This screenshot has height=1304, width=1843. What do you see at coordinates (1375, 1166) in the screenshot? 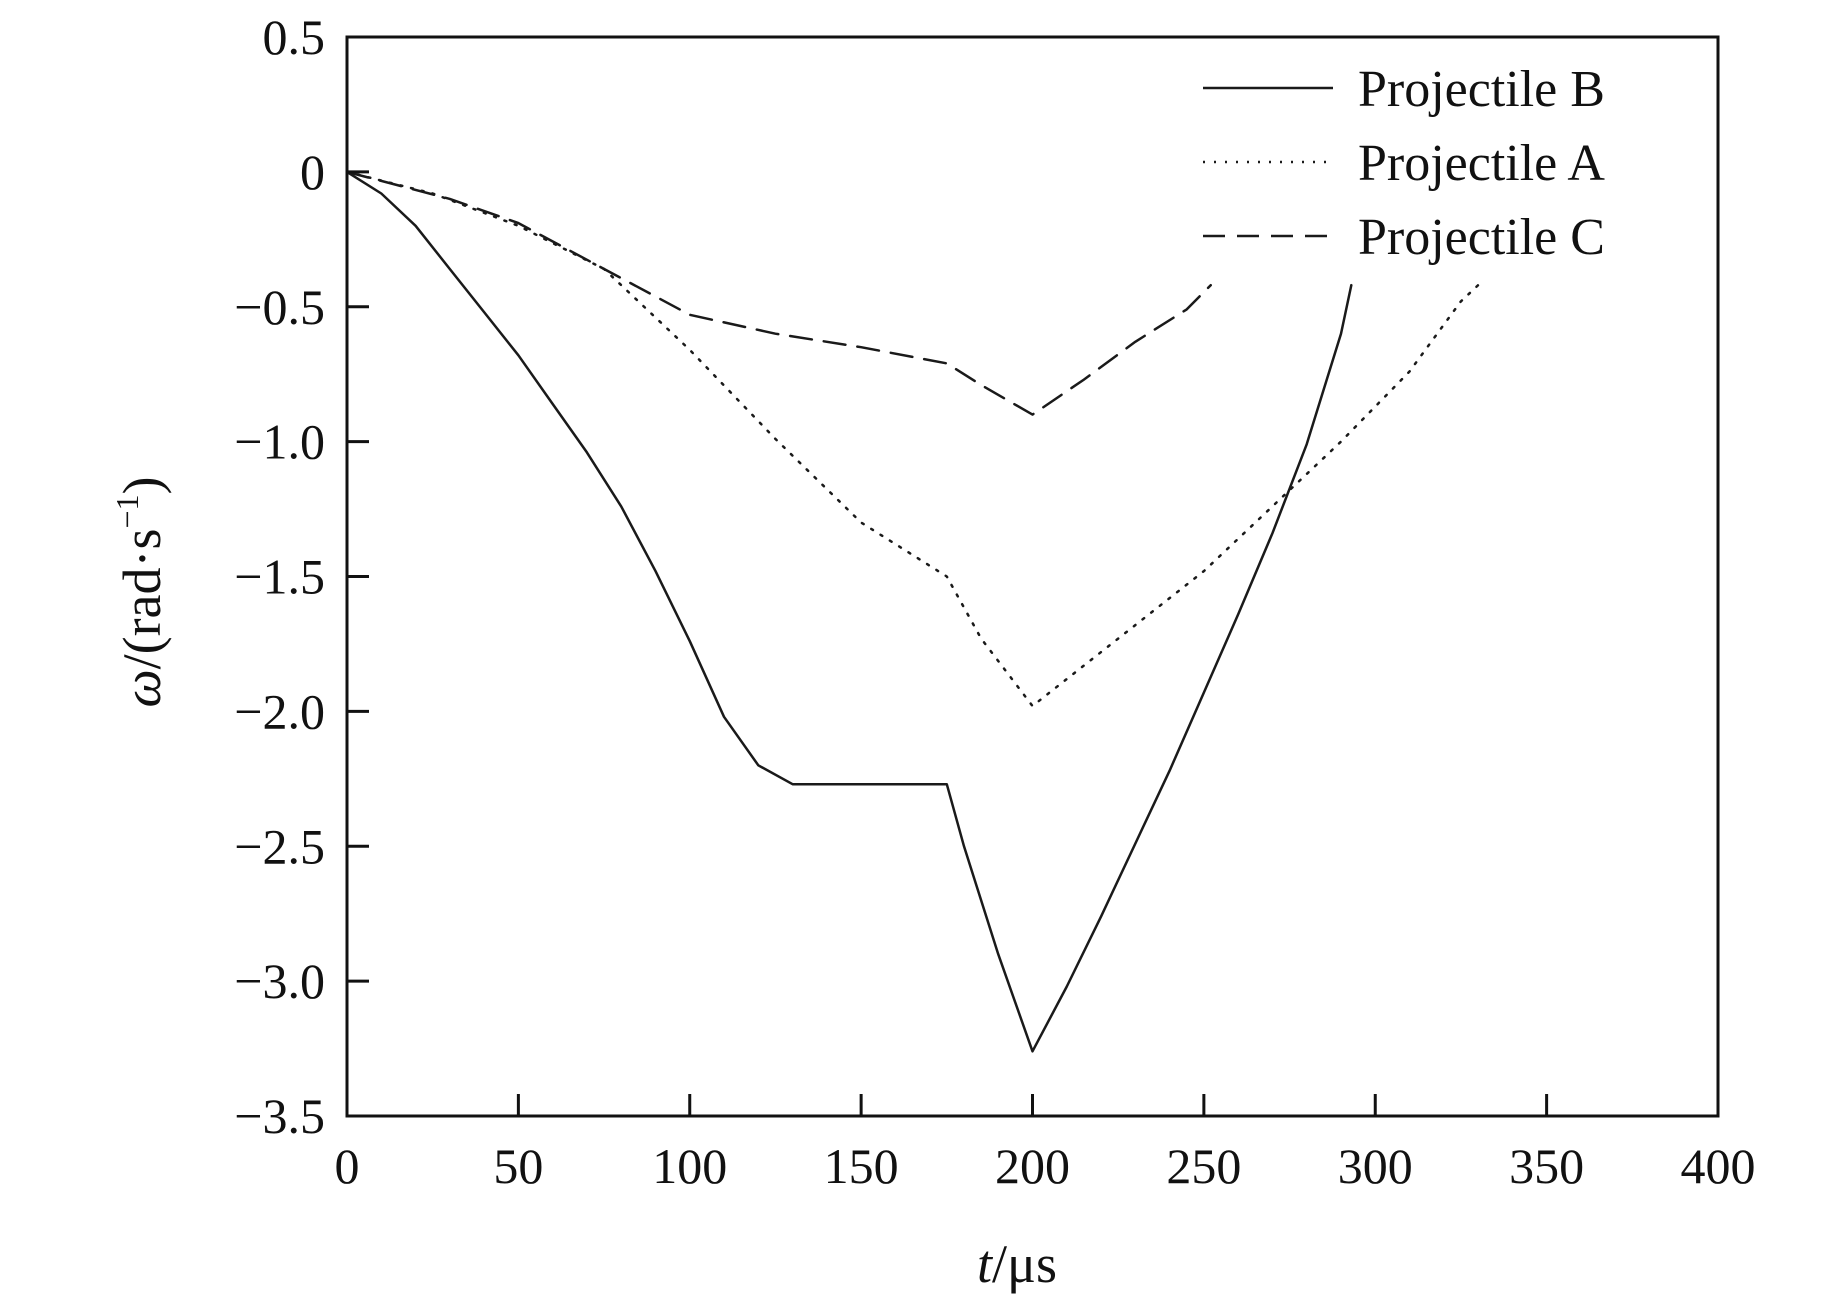
I see `x-tick-label: 300` at bounding box center [1375, 1166].